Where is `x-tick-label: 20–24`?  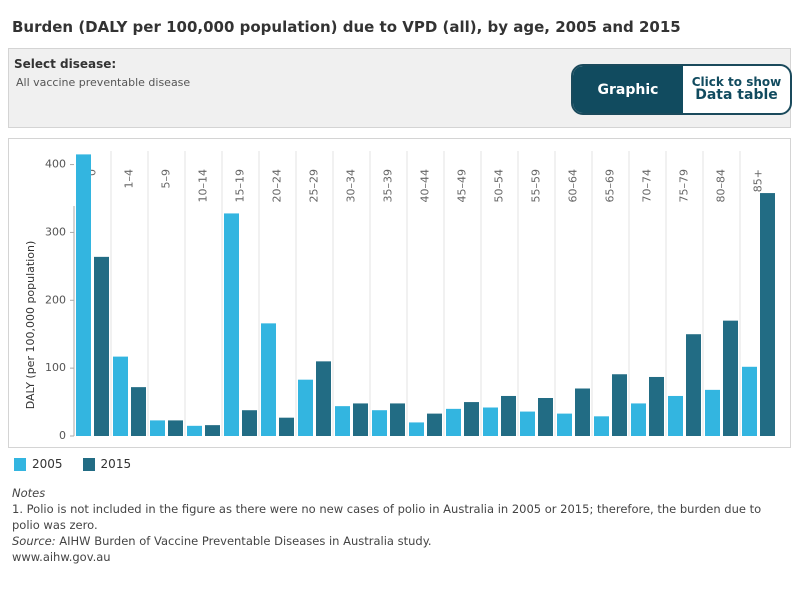
x-tick-label: 20–24 is located at coordinates (277, 186).